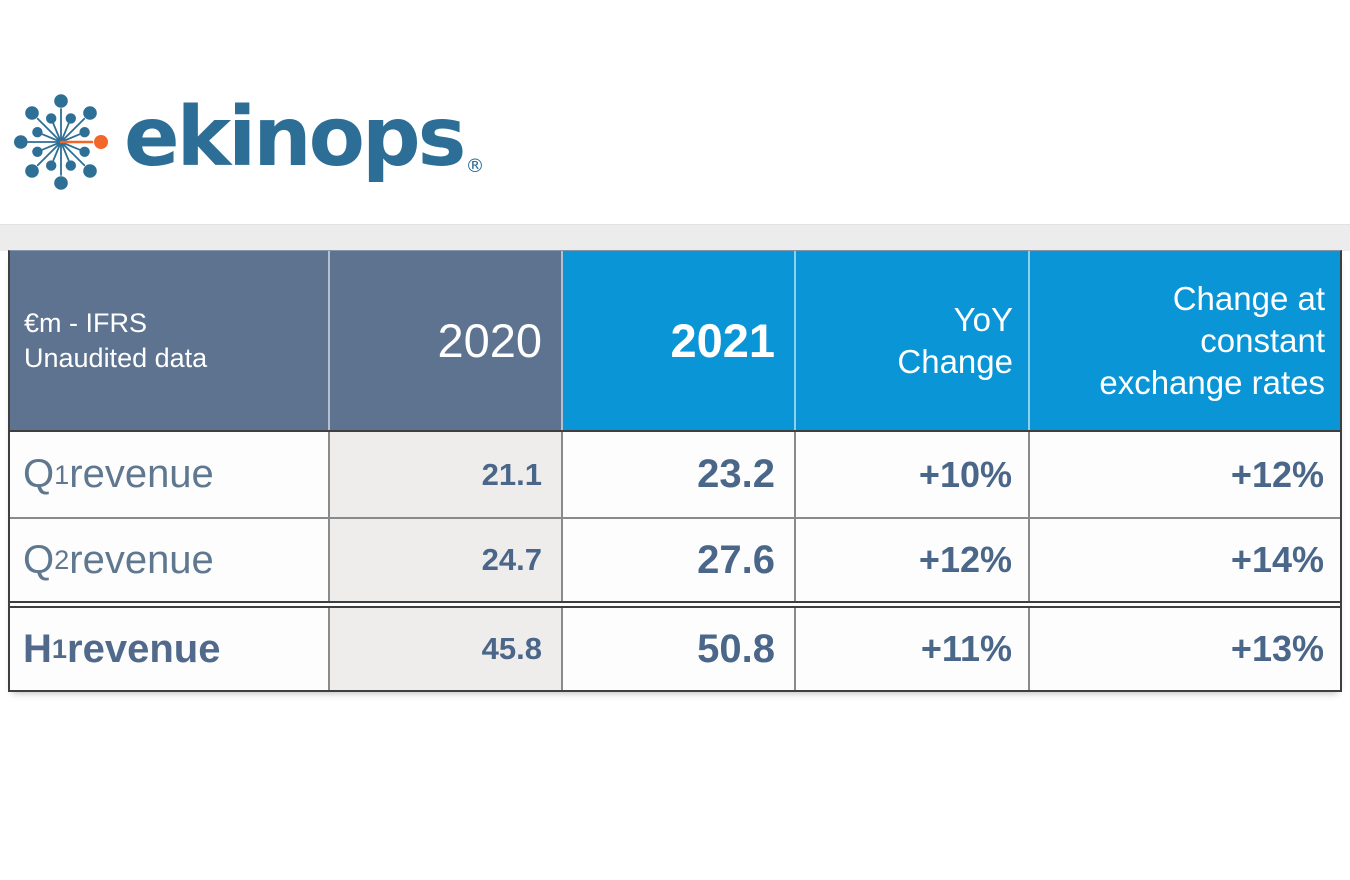 This screenshot has height=880, width=1350. Describe the element at coordinates (913, 474) in the screenshot. I see `value-yoy-change: +10%` at that location.